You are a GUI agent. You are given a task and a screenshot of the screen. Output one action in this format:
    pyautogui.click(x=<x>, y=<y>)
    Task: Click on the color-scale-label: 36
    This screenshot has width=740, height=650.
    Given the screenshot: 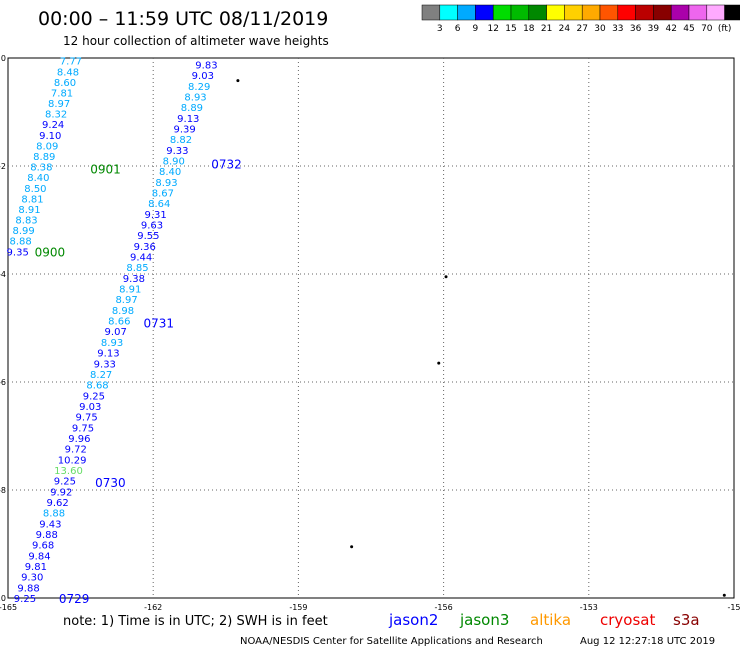 What is the action you would take?
    pyautogui.click(x=636, y=29)
    